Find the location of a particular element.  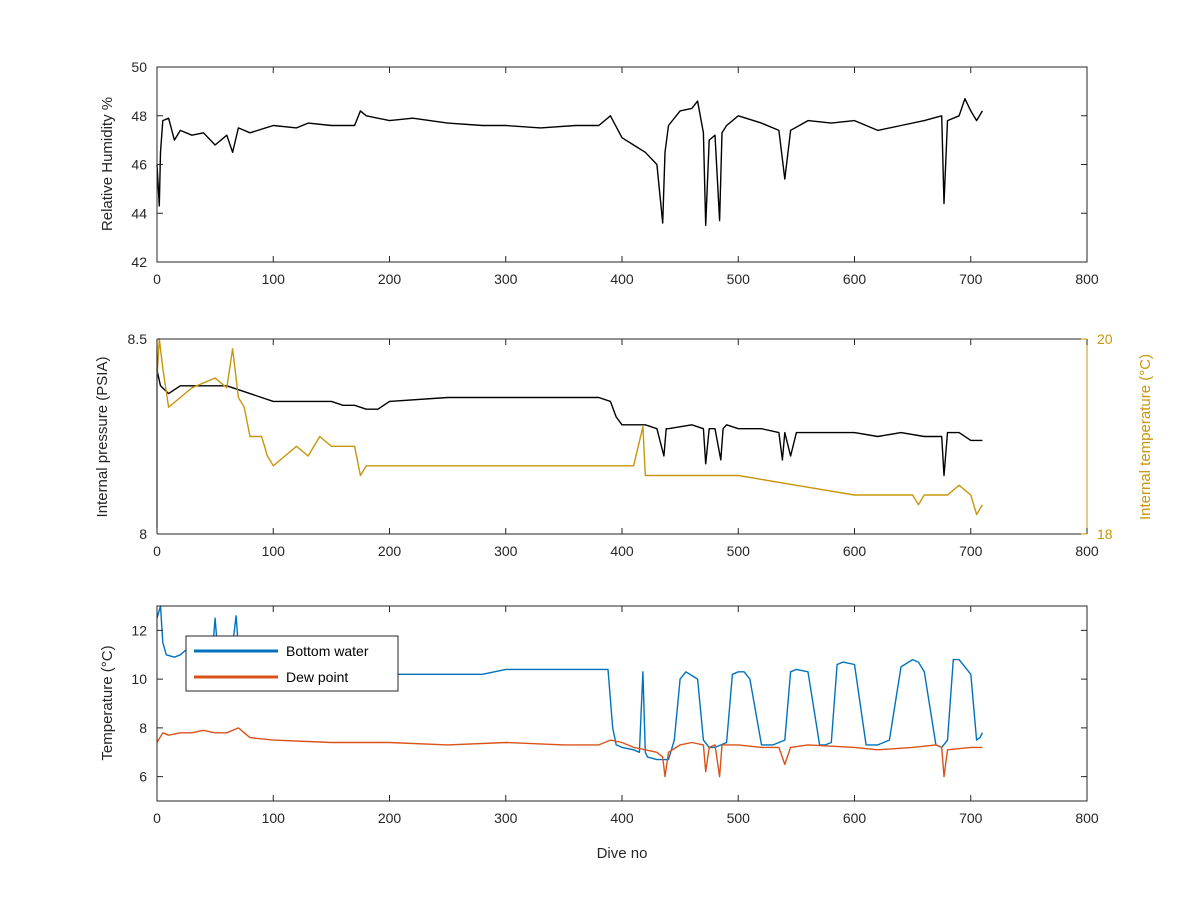

pressure-x-tick-label: 300 is located at coordinates (506, 551).